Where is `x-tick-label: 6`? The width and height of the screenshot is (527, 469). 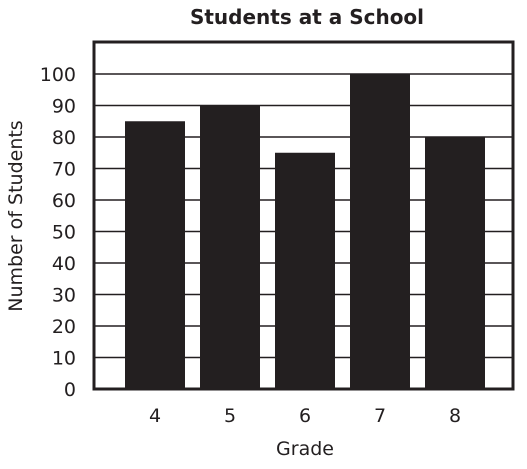 x-tick-label: 6 is located at coordinates (305, 416).